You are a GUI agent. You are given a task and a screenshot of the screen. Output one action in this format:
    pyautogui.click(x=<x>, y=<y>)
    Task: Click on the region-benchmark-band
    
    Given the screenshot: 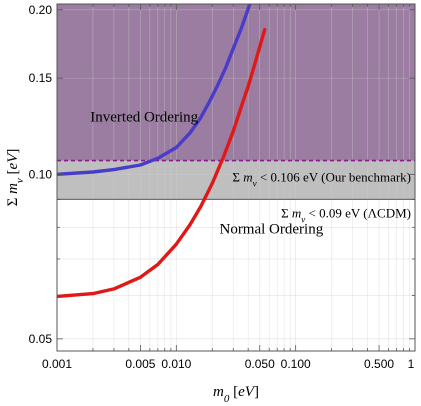 What is the action you would take?
    pyautogui.click(x=236, y=180)
    